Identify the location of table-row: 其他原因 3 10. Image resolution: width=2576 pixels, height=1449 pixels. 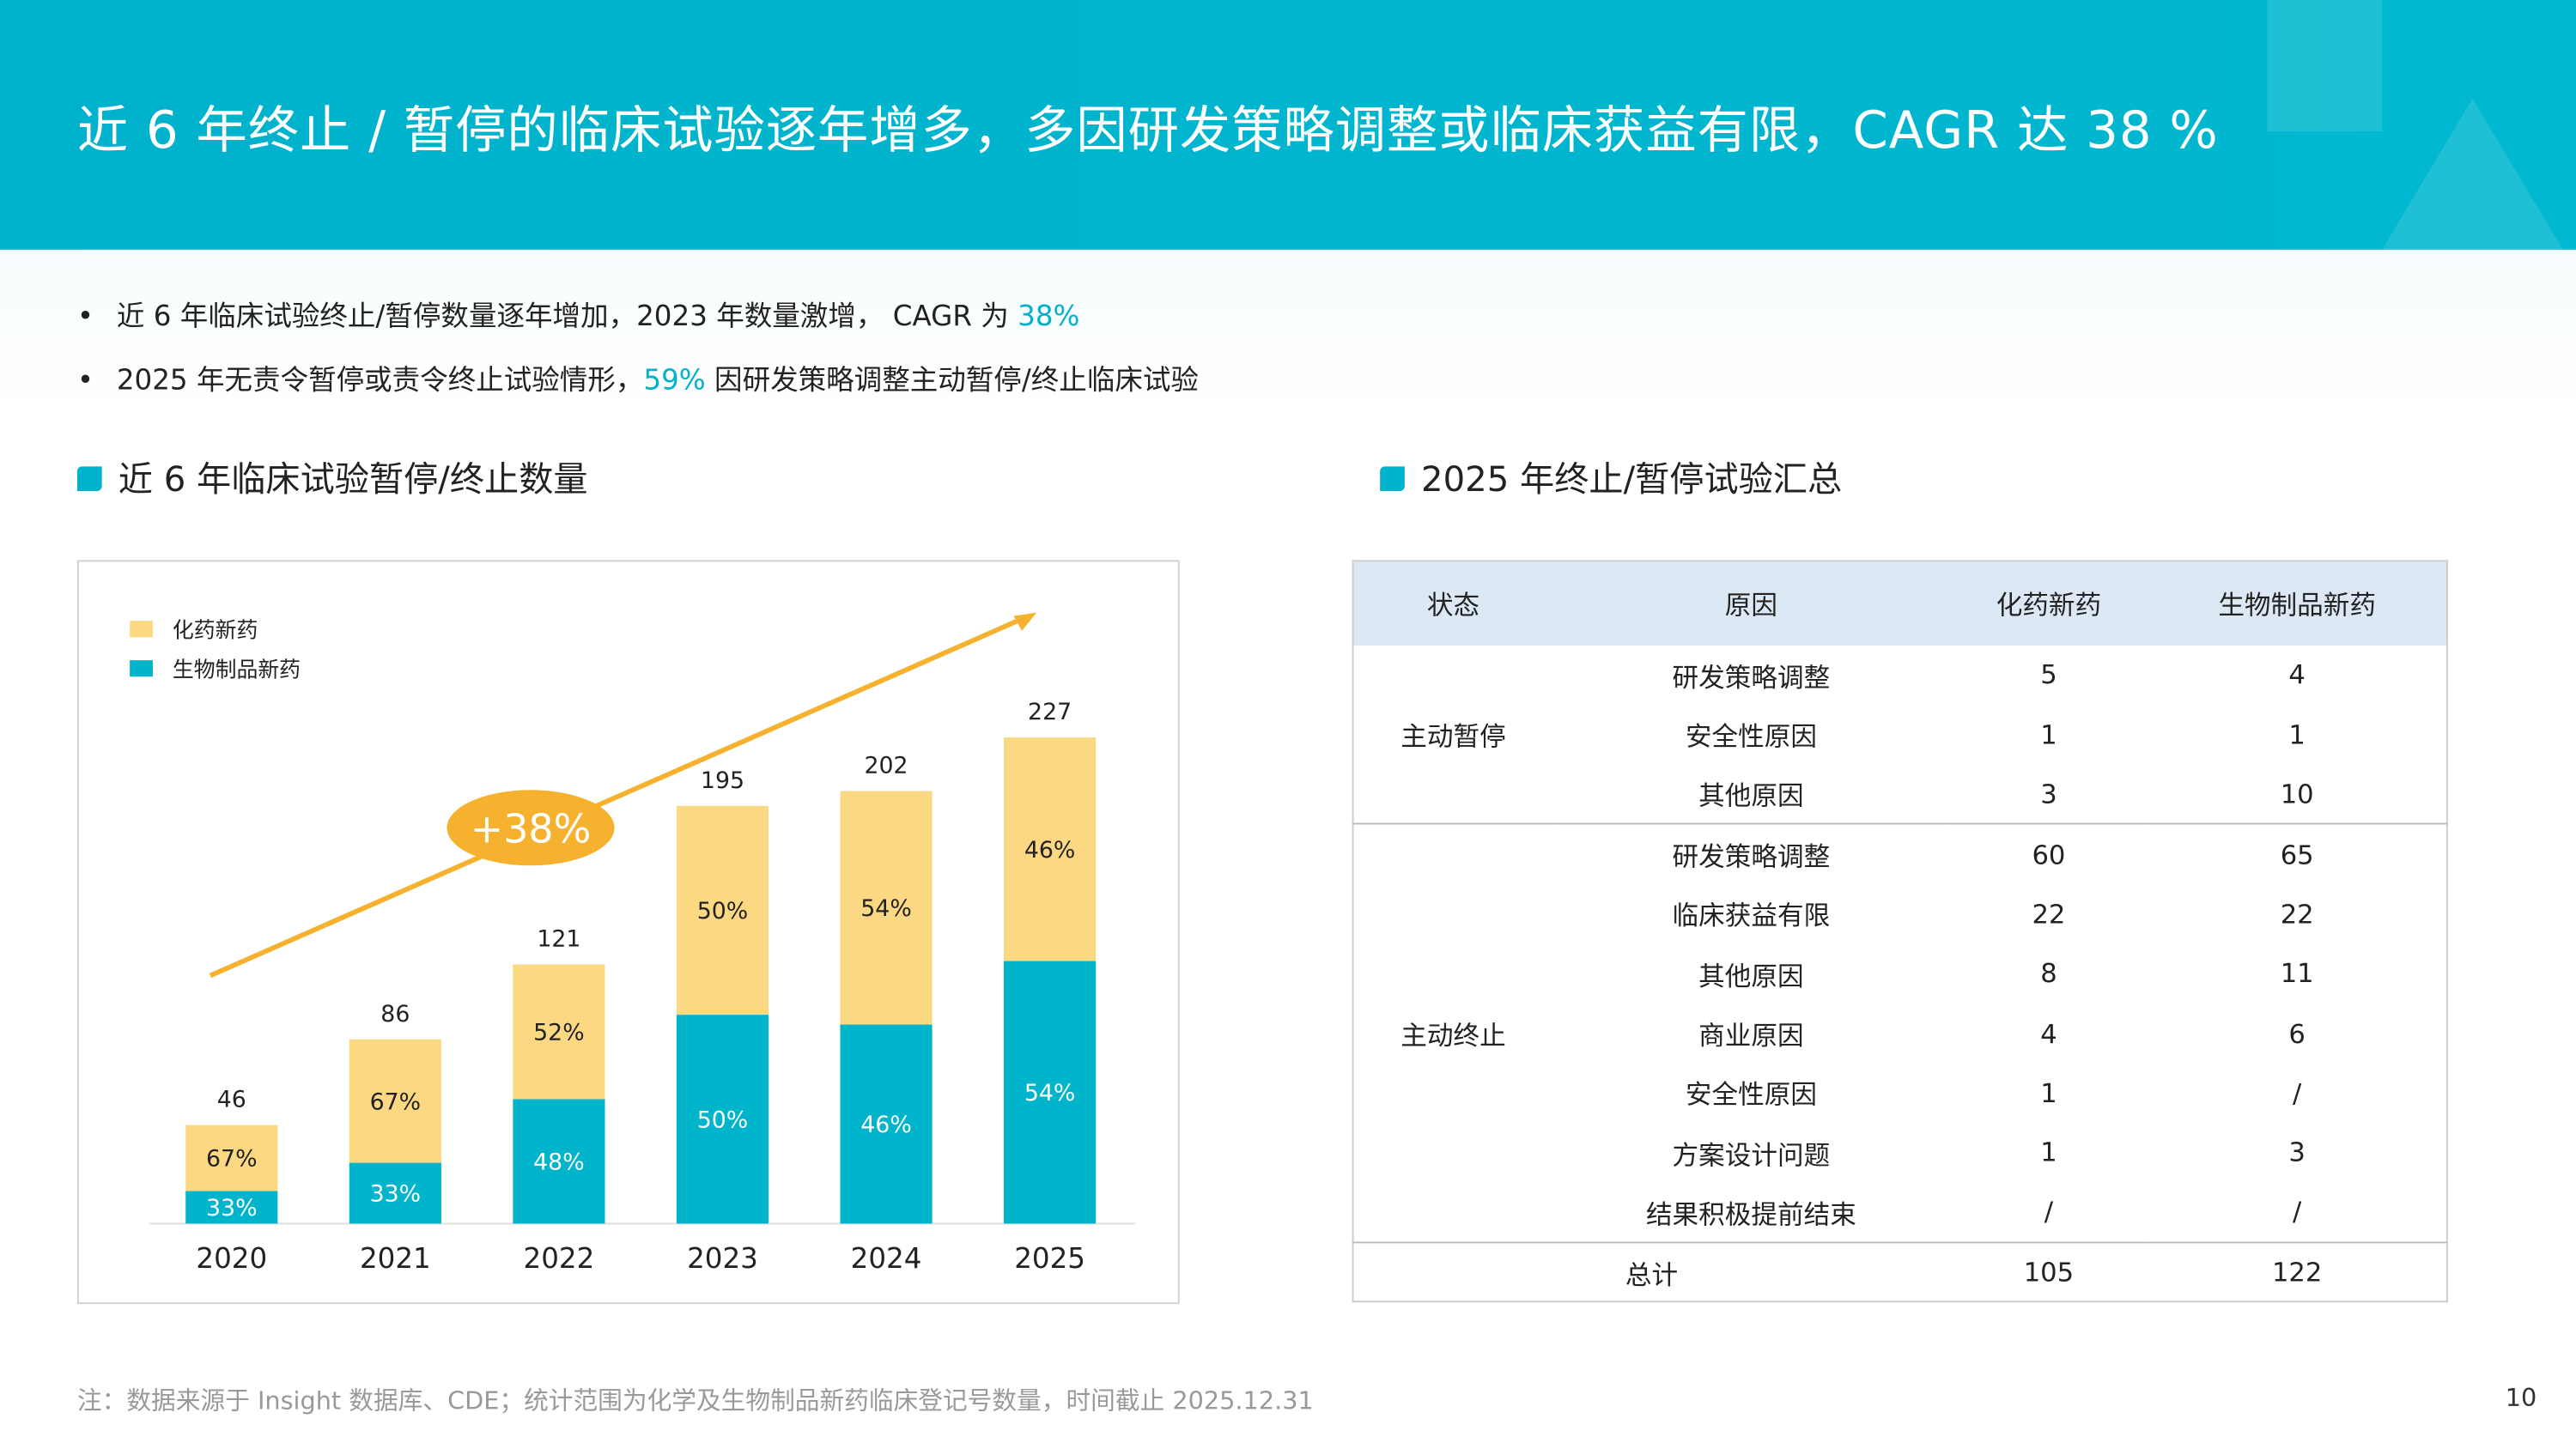
(1900, 794).